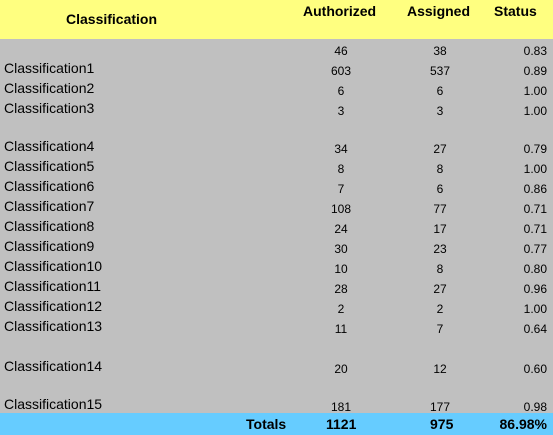  Describe the element at coordinates (341, 169) in the screenshot. I see `authorized-value: 8` at that location.